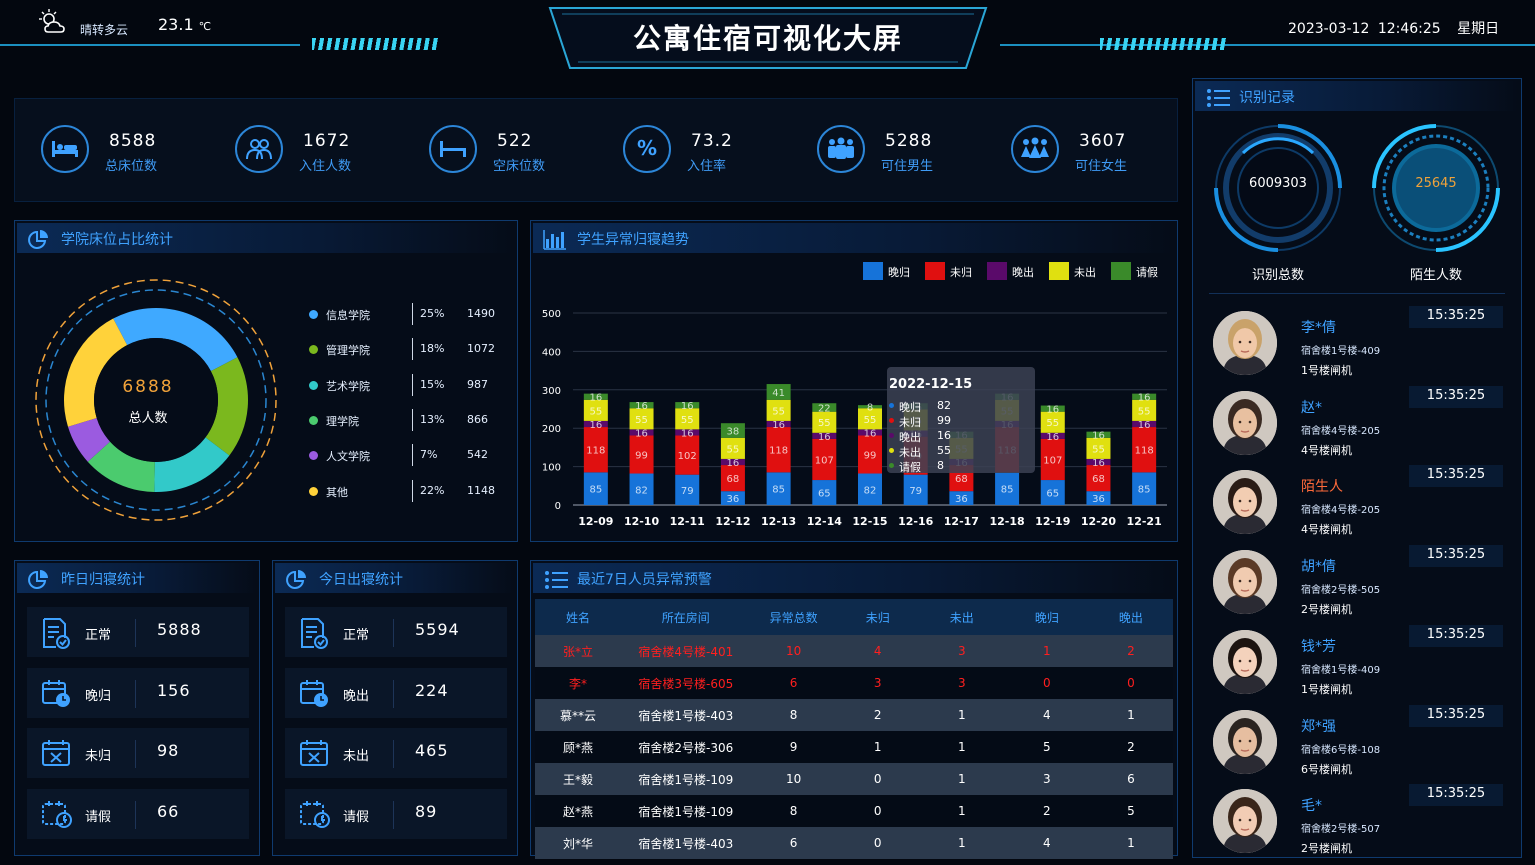 This screenshot has height=865, width=1535. I want to click on stat-row: 未出 465, so click(396, 753).